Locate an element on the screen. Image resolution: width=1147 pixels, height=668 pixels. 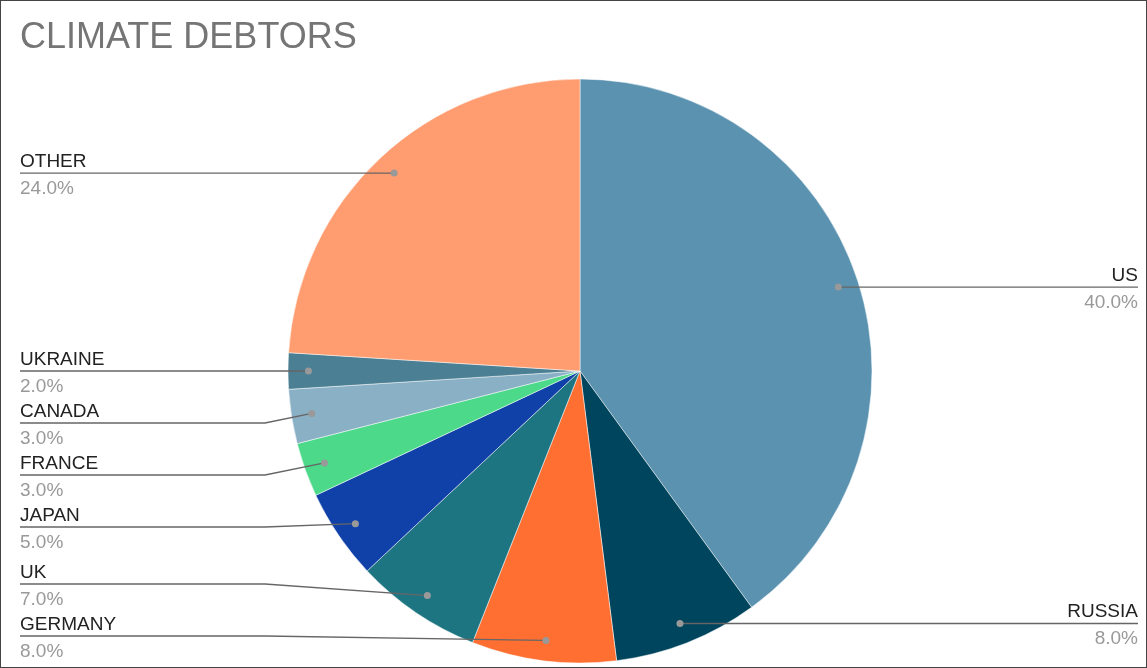
data-label: 5.0% is located at coordinates (42, 541).